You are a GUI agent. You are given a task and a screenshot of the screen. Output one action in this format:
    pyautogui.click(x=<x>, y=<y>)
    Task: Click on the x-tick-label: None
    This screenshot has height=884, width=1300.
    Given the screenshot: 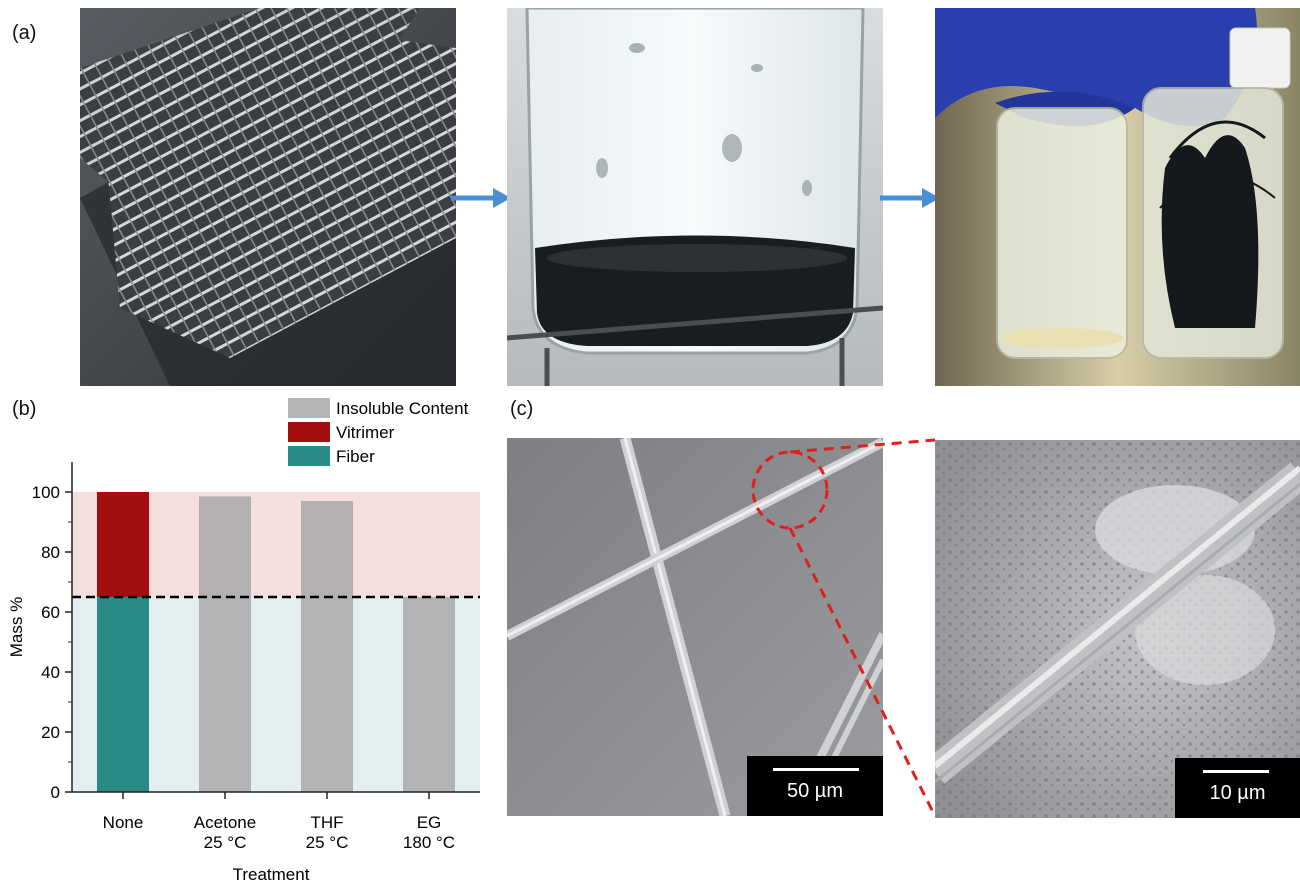 What is the action you would take?
    pyautogui.click(x=123, y=822)
    